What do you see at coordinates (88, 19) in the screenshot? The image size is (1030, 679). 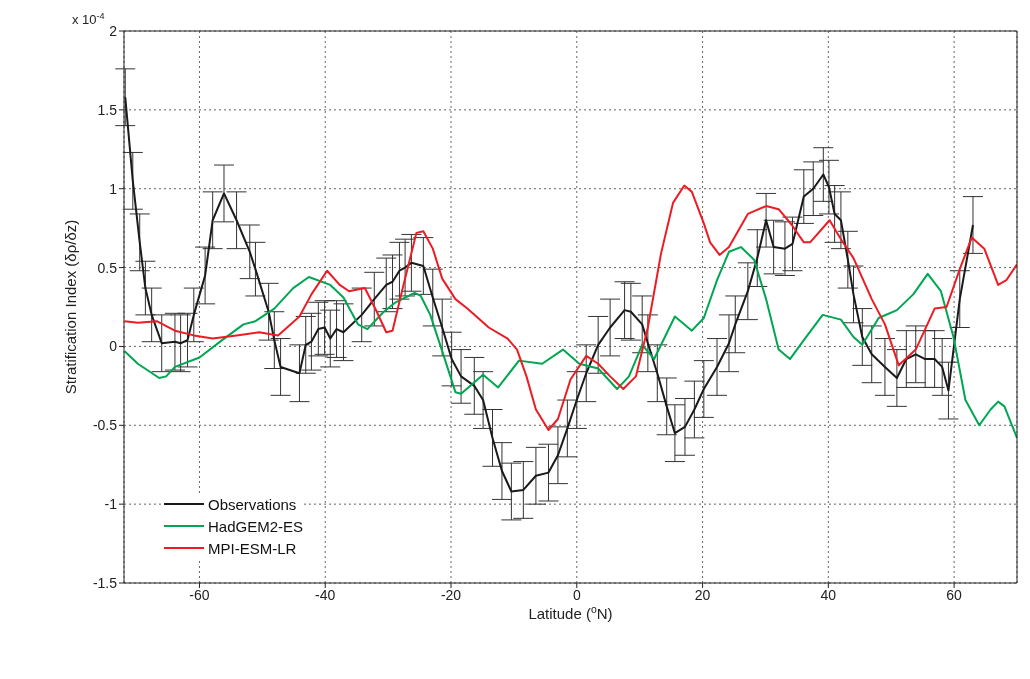 I see `text: x 10$^{-4}$` at bounding box center [88, 19].